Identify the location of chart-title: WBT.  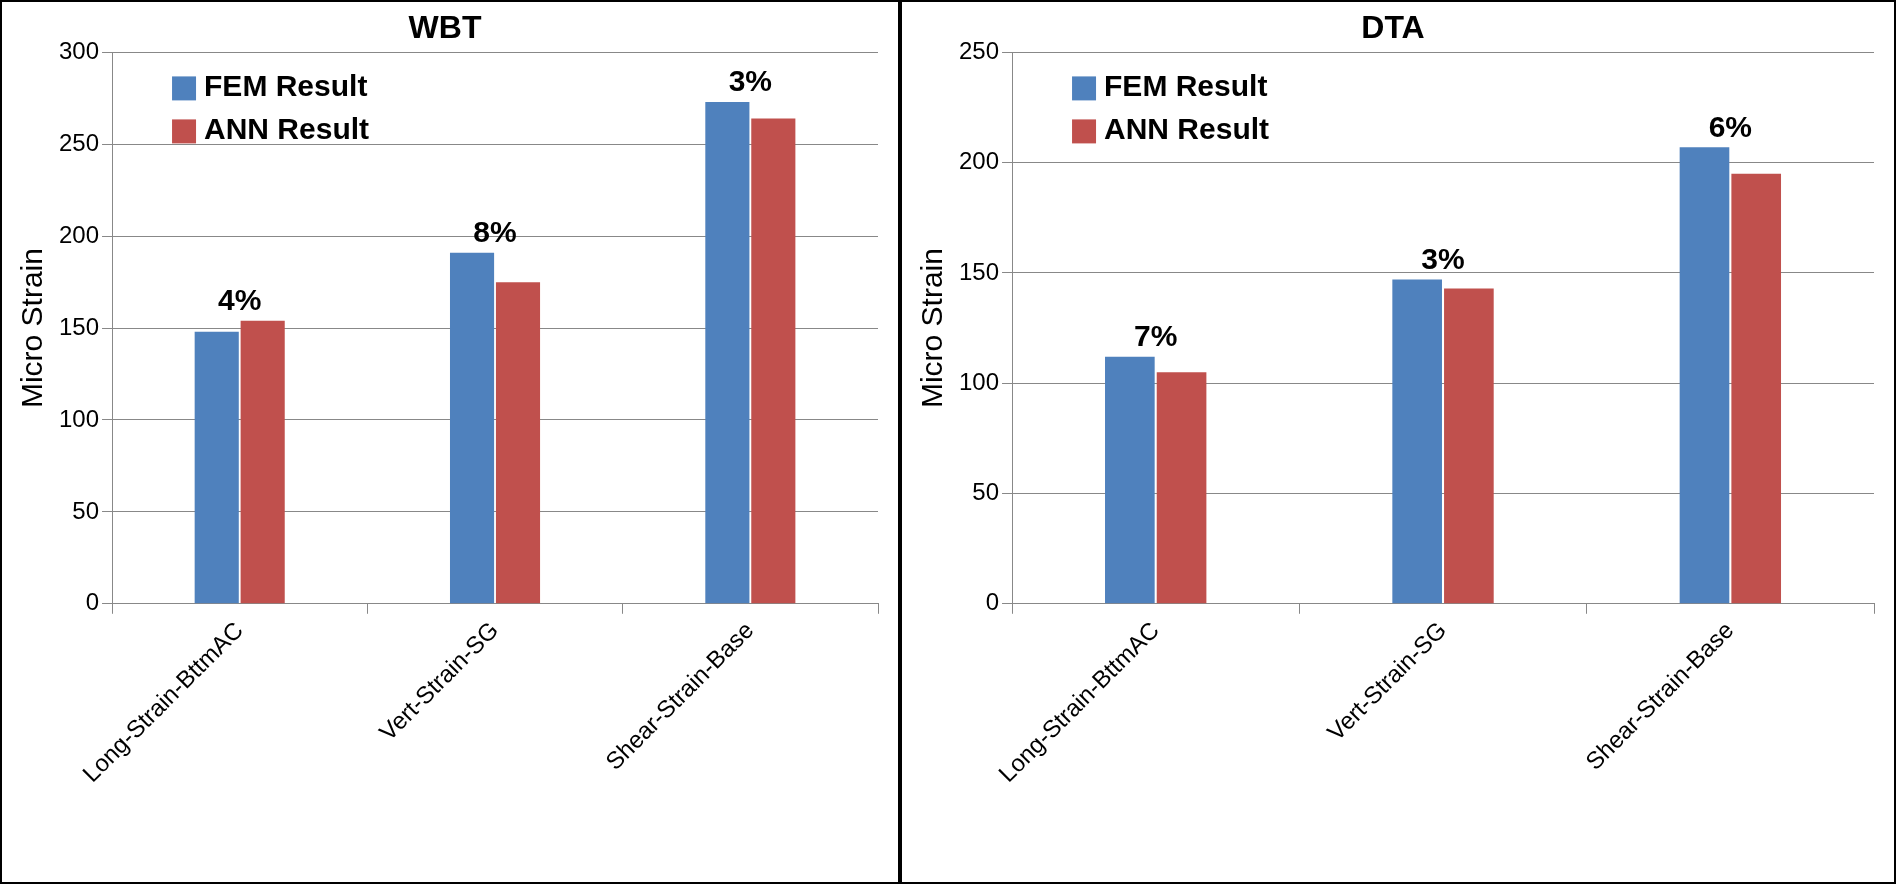
(445, 27).